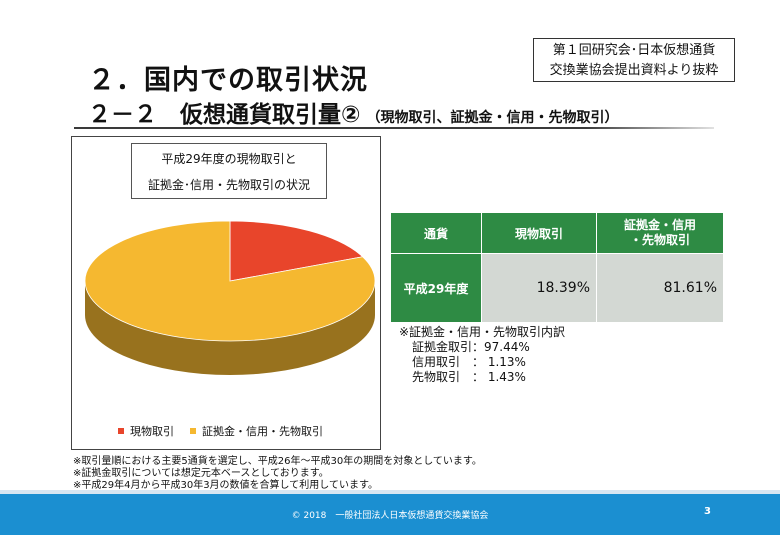 Image resolution: width=780 pixels, height=535 pixels. I want to click on footer-copyright: © 2018 一般社団法人日本仮想通貨交換業協会, so click(390, 516).